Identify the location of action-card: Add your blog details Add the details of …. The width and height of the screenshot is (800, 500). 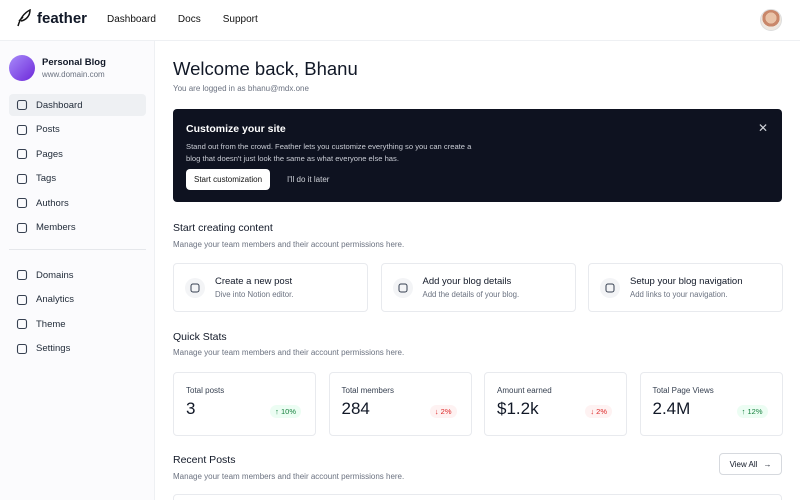
(478, 287).